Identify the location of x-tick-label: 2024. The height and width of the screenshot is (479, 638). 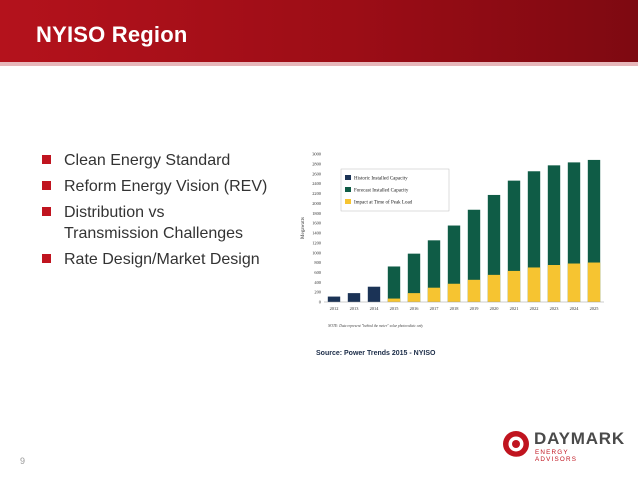
(575, 308).